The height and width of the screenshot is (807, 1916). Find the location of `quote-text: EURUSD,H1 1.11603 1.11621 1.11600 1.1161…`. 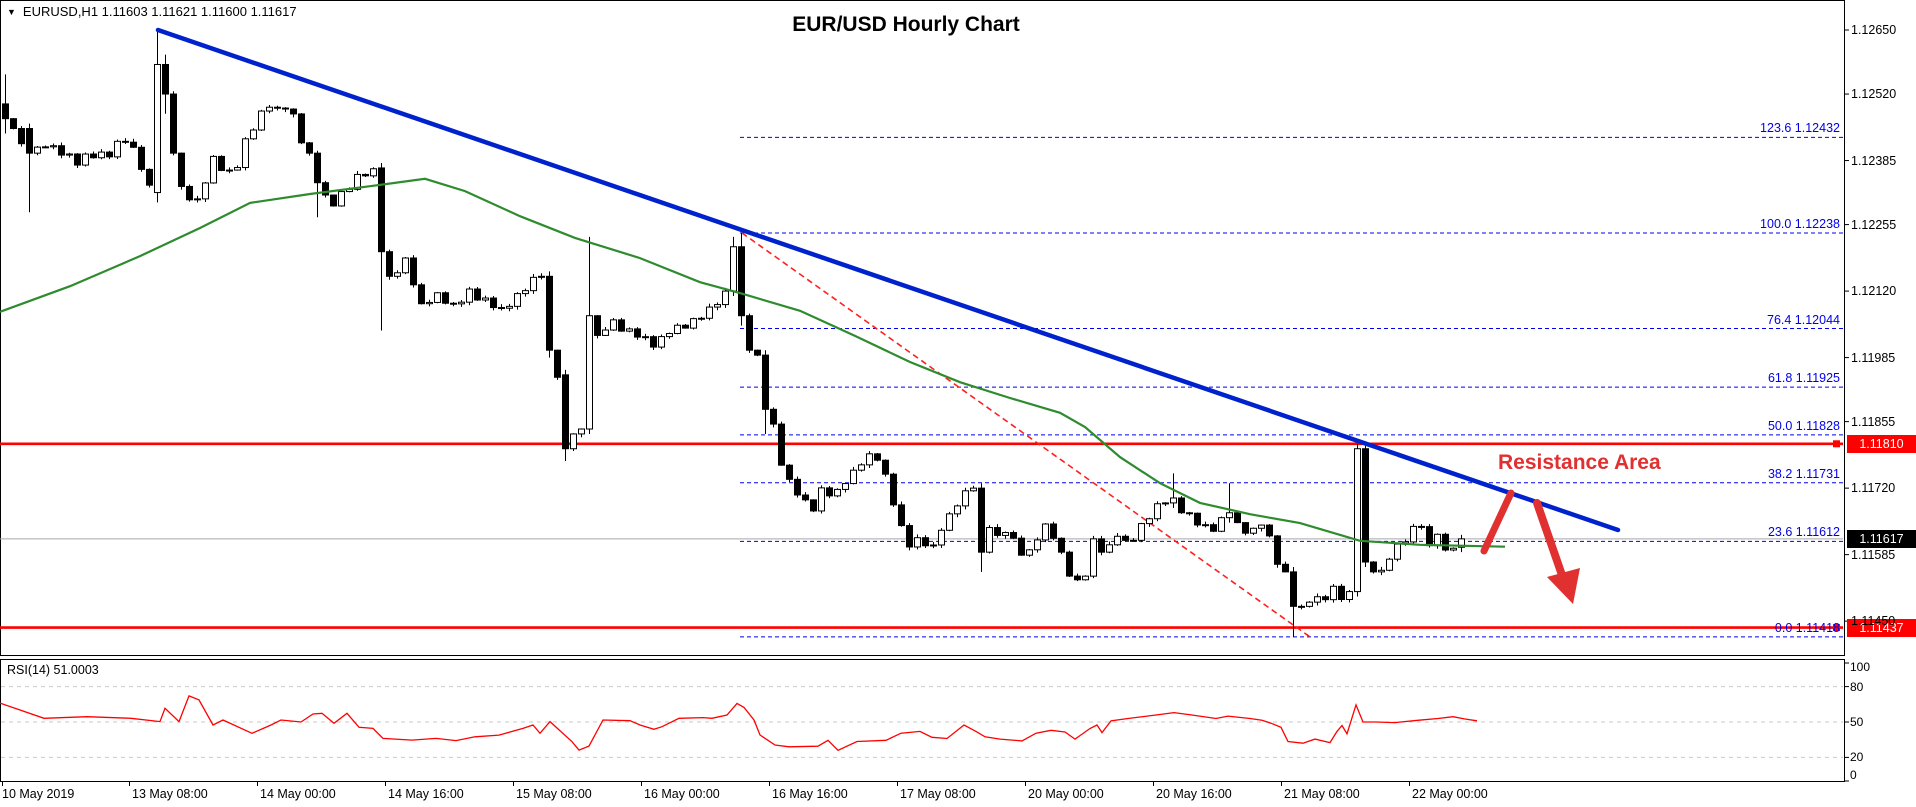

quote-text: EURUSD,H1 1.11603 1.11621 1.11600 1.1161… is located at coordinates (159, 11).